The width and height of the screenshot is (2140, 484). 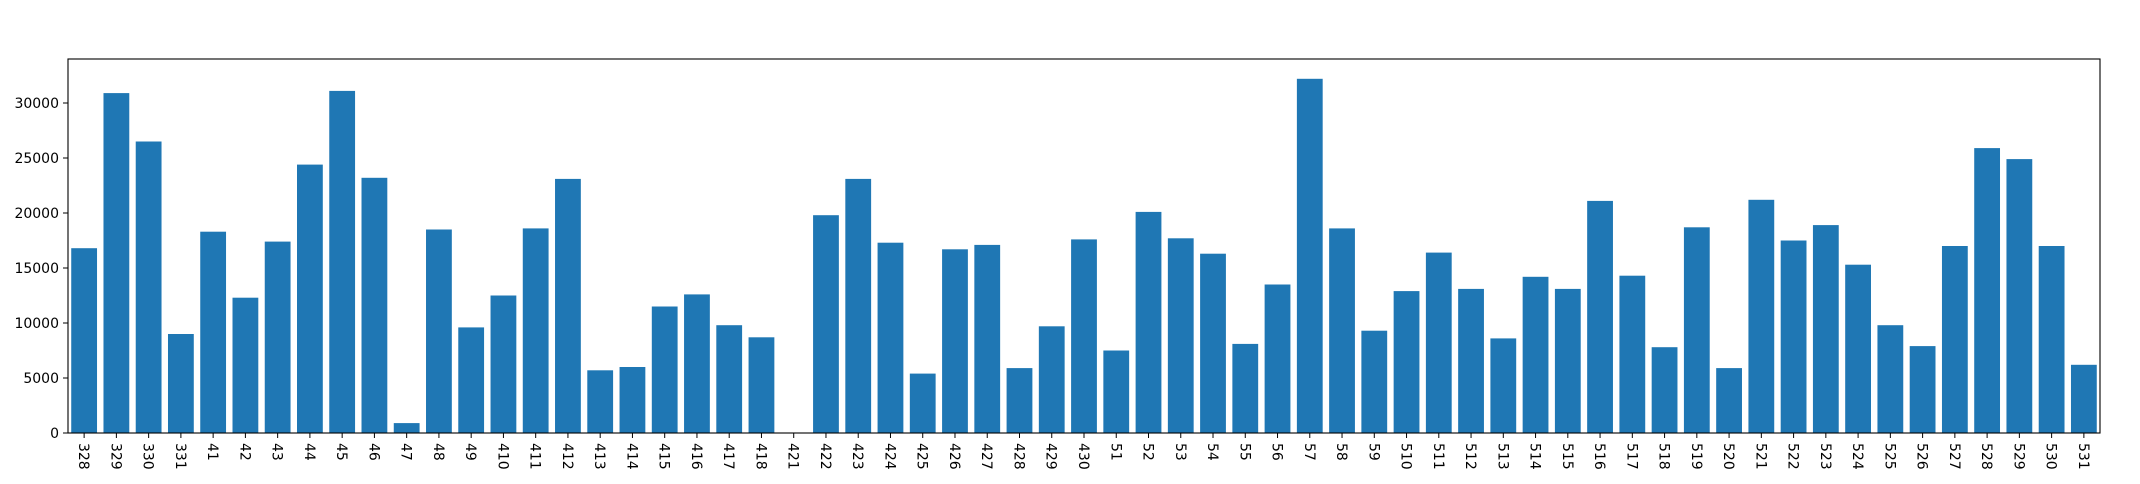 What do you see at coordinates (1470, 456) in the screenshot?
I see `x-tick-label-512: 512` at bounding box center [1470, 456].